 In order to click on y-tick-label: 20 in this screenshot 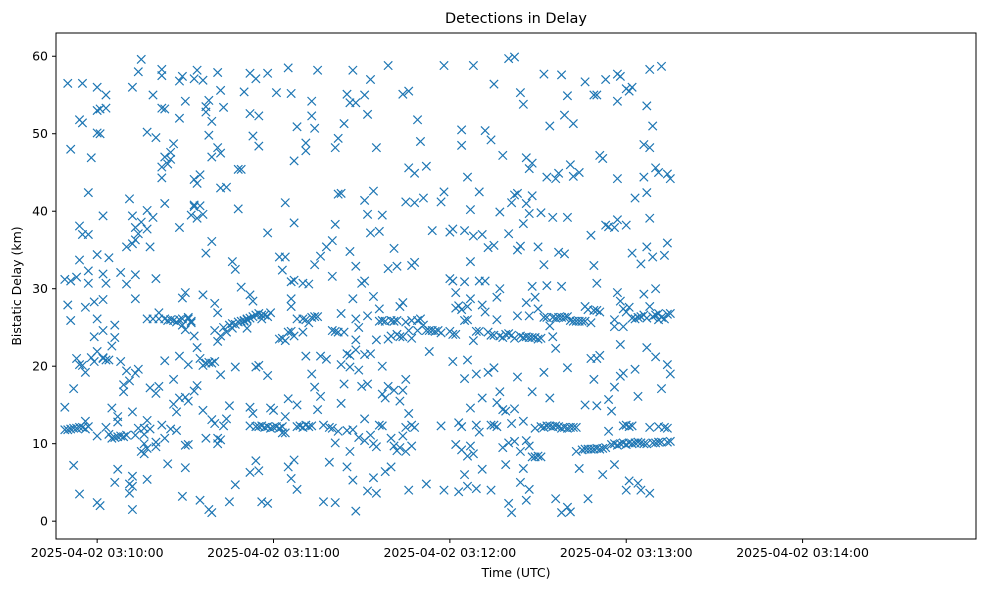, I will do `click(40, 366)`.